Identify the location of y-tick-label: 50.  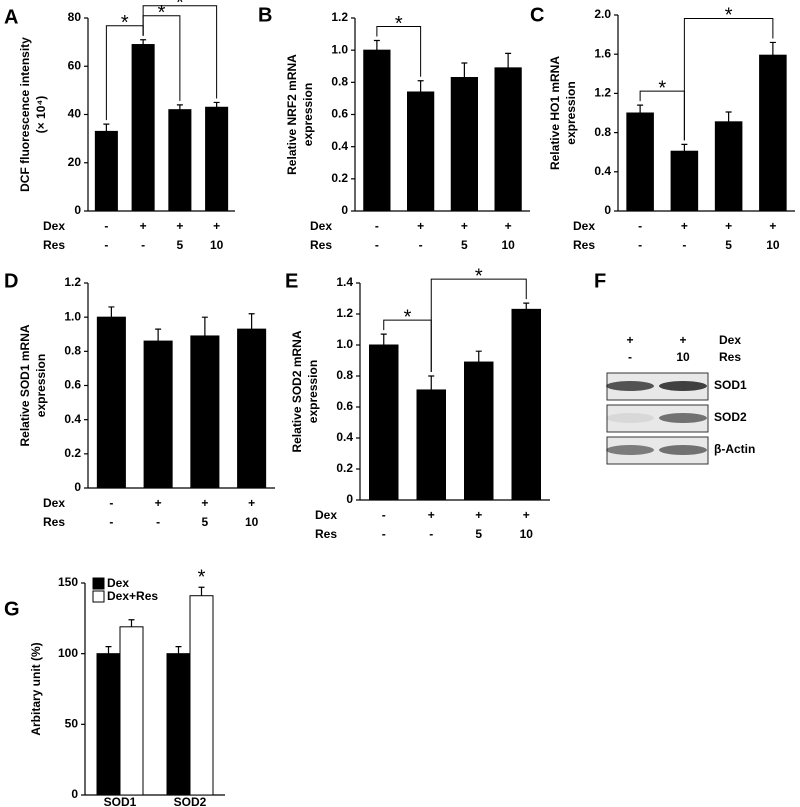
(72, 724).